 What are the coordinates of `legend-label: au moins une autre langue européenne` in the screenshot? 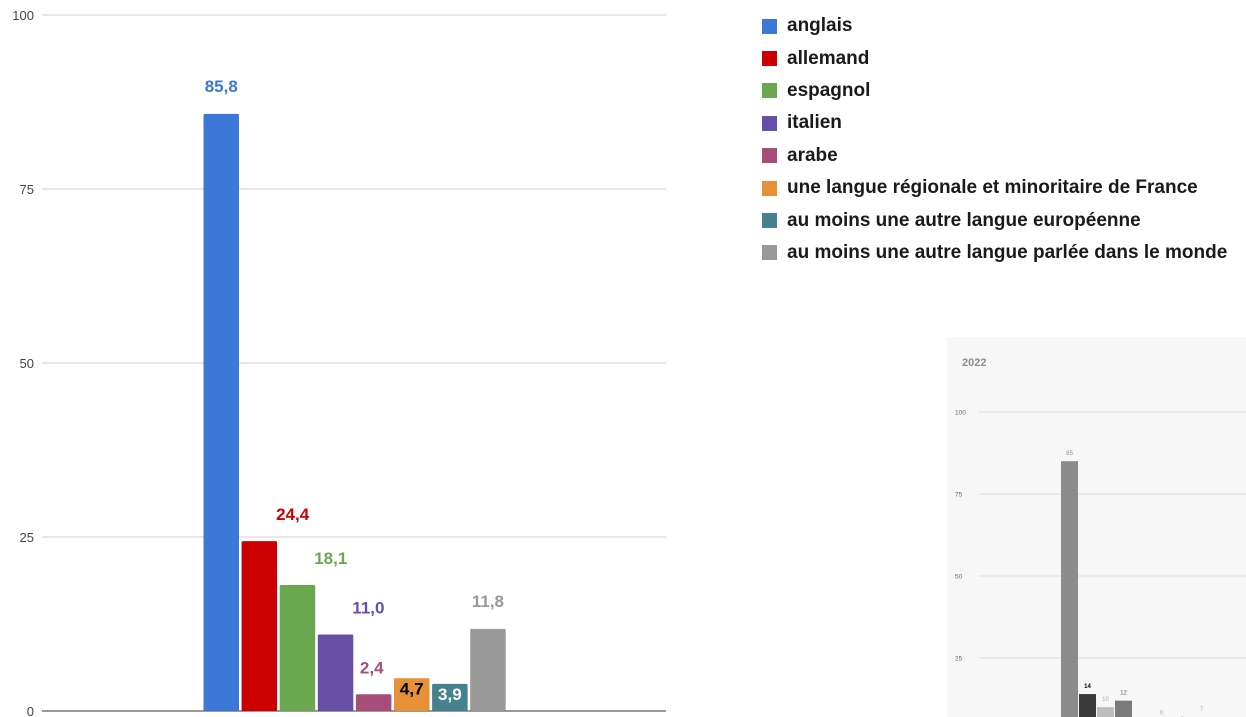 It's located at (964, 220).